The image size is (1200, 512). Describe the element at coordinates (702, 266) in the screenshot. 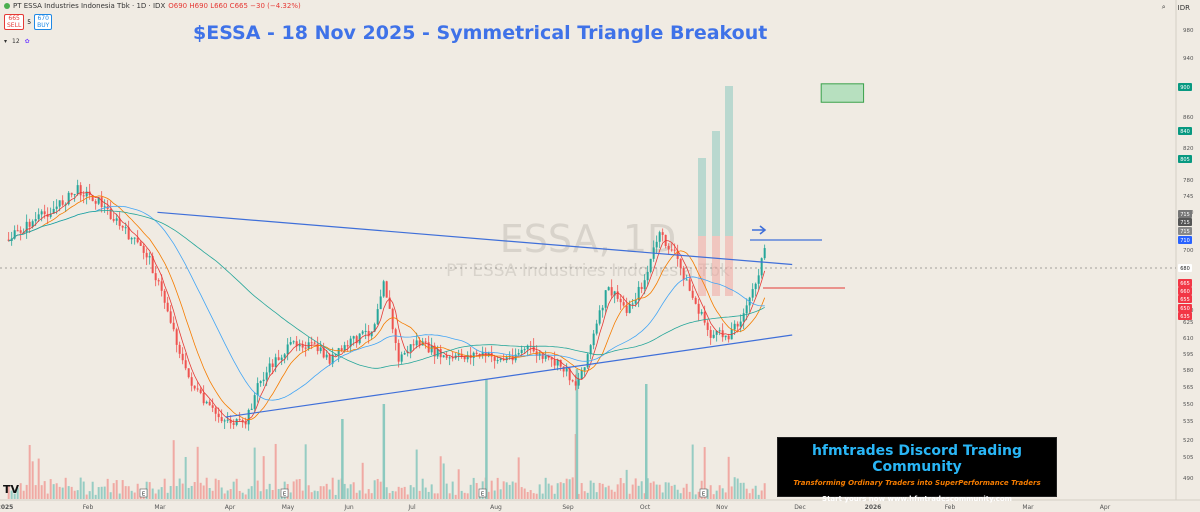

I see `projection-bar-lower` at that location.